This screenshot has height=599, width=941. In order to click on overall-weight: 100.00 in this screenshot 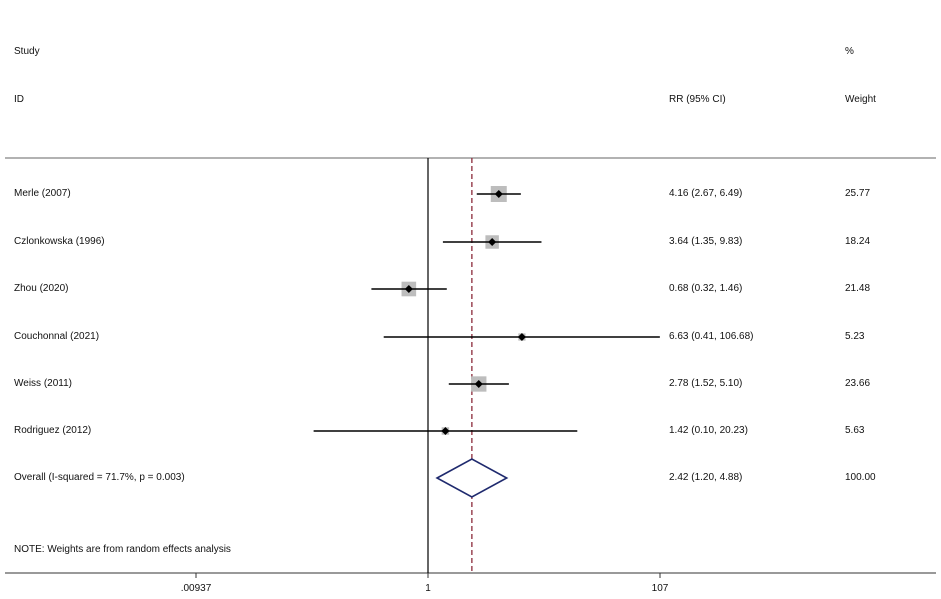, I will do `click(860, 477)`.